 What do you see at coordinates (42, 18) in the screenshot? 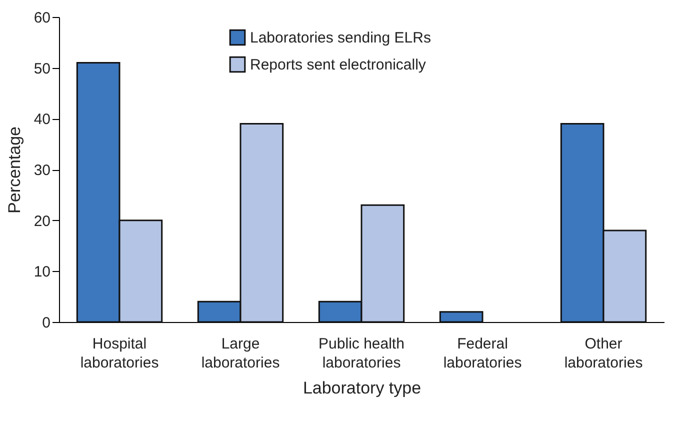
I see `y-tick-label: 60` at bounding box center [42, 18].